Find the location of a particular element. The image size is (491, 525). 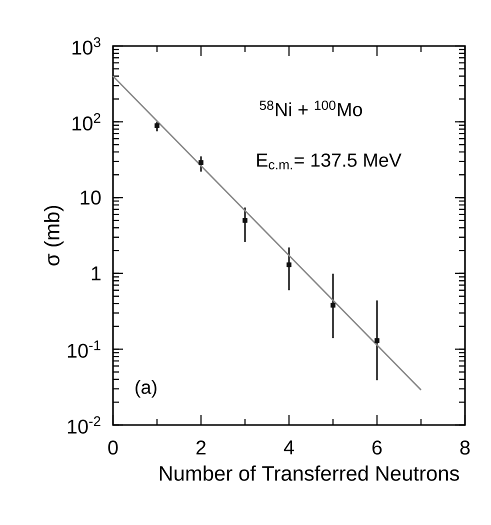

y-axis-title: σ (mb) is located at coordinates (54, 236).